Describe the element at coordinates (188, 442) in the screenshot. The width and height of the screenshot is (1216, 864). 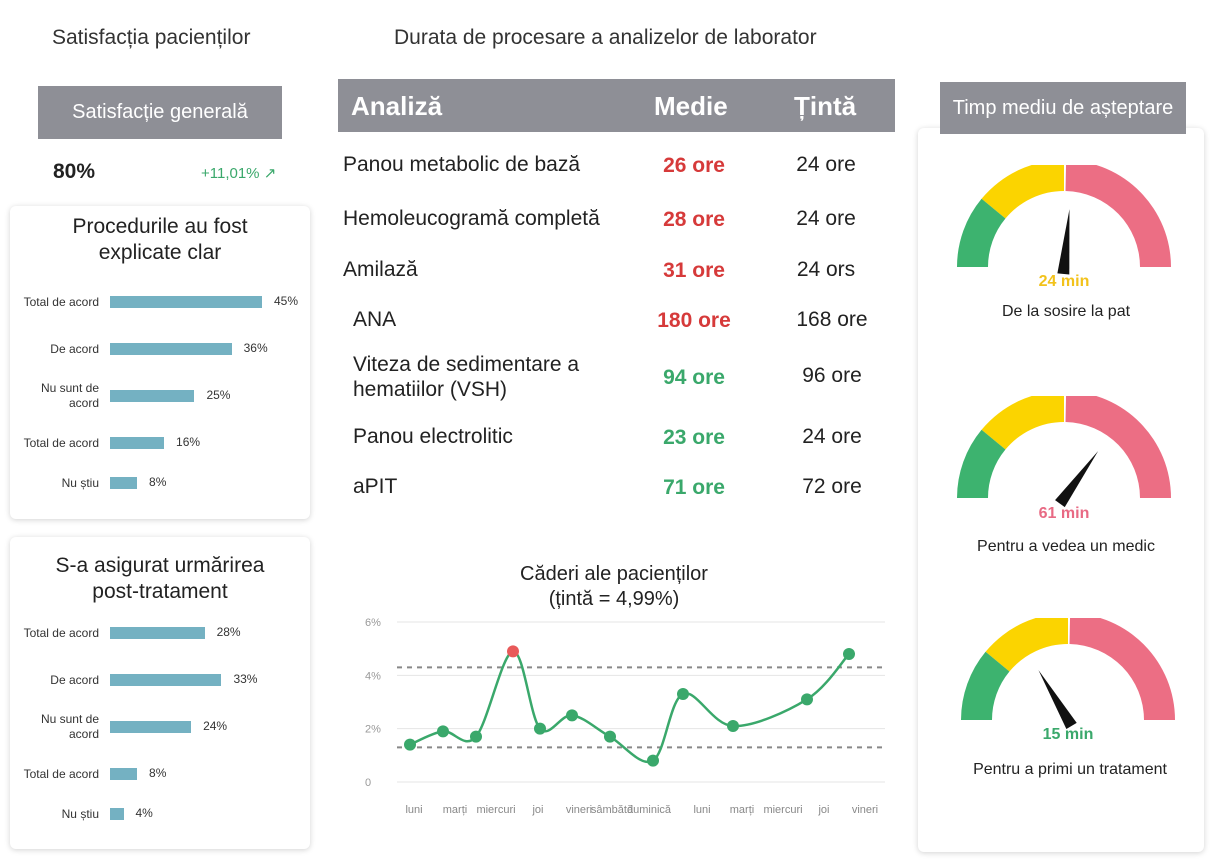
I see `bar-percent: 16%` at that location.